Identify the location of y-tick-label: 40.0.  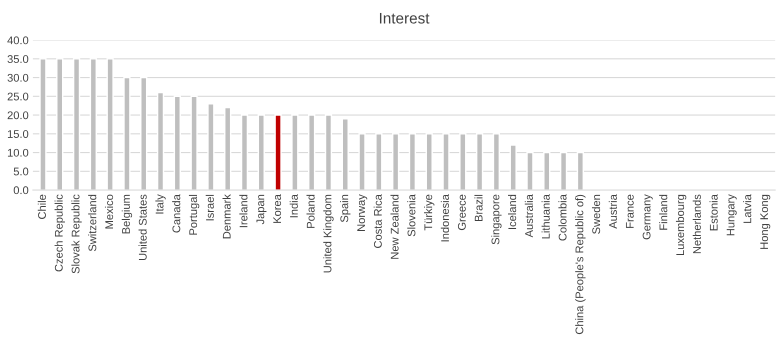
(17, 40).